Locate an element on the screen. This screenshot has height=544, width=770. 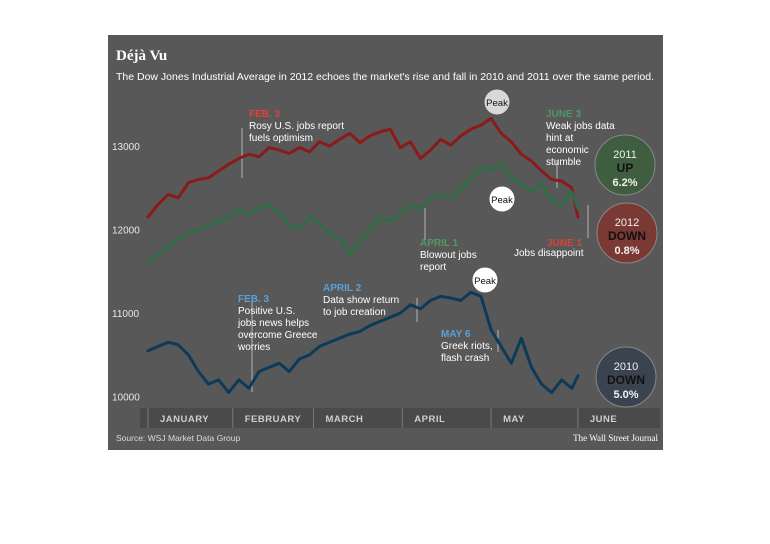
annotation-heading: MAY 6 is located at coordinates (456, 334).